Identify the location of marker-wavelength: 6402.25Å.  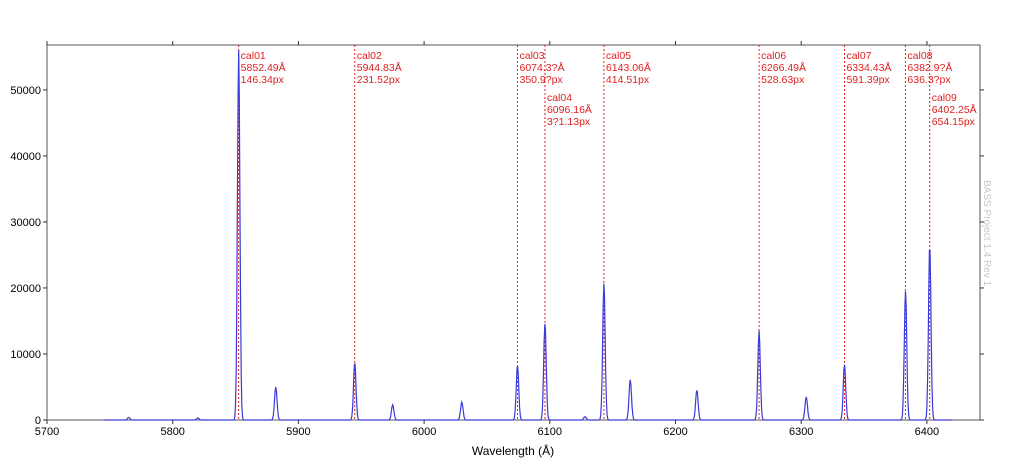
(954, 109).